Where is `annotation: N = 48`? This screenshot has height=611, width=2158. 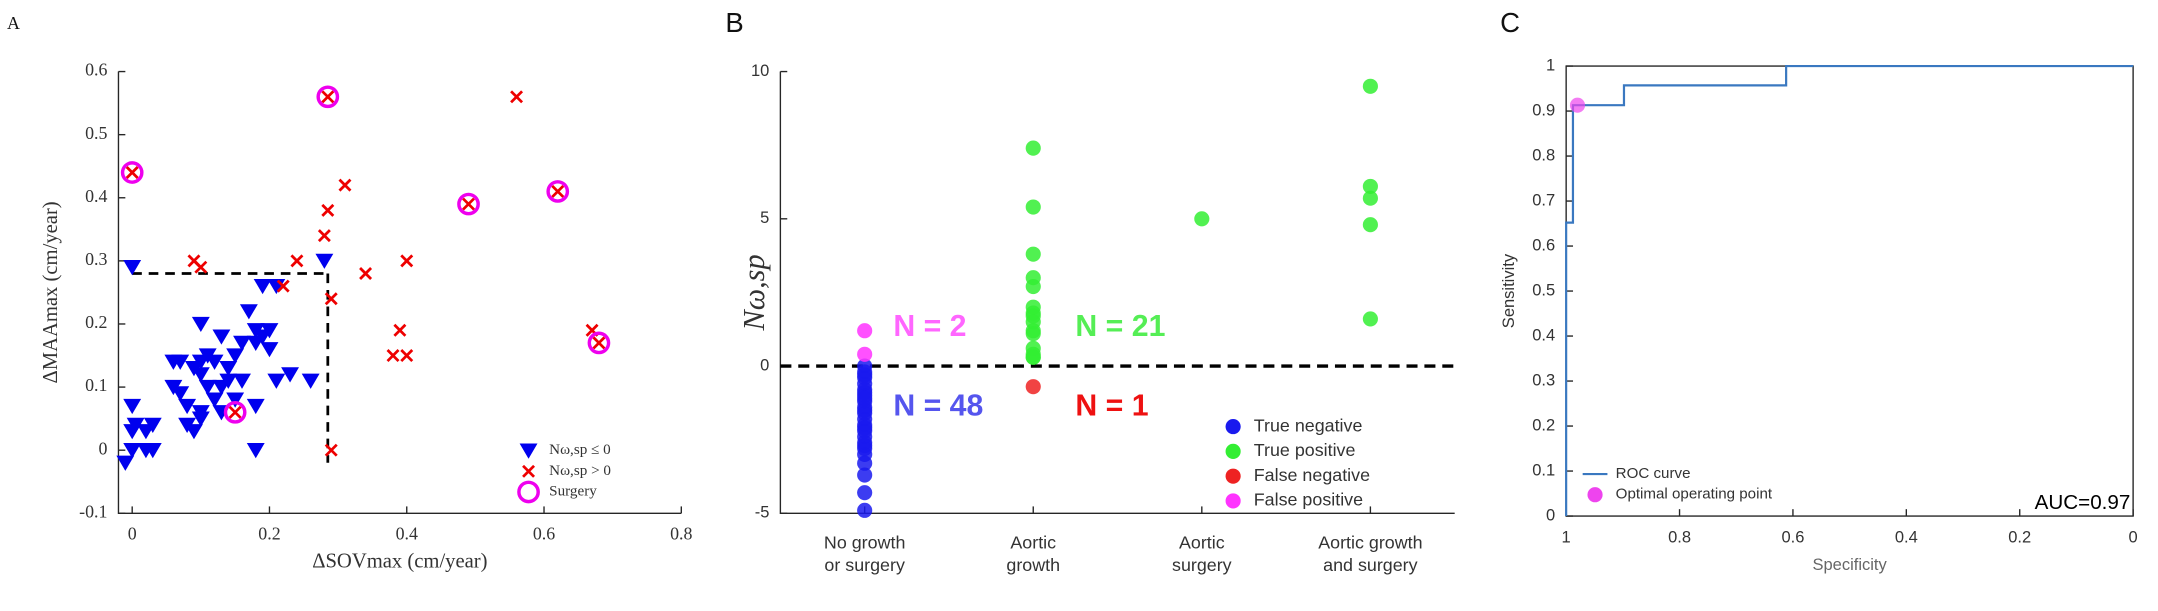 annotation: N = 48 is located at coordinates (938, 405).